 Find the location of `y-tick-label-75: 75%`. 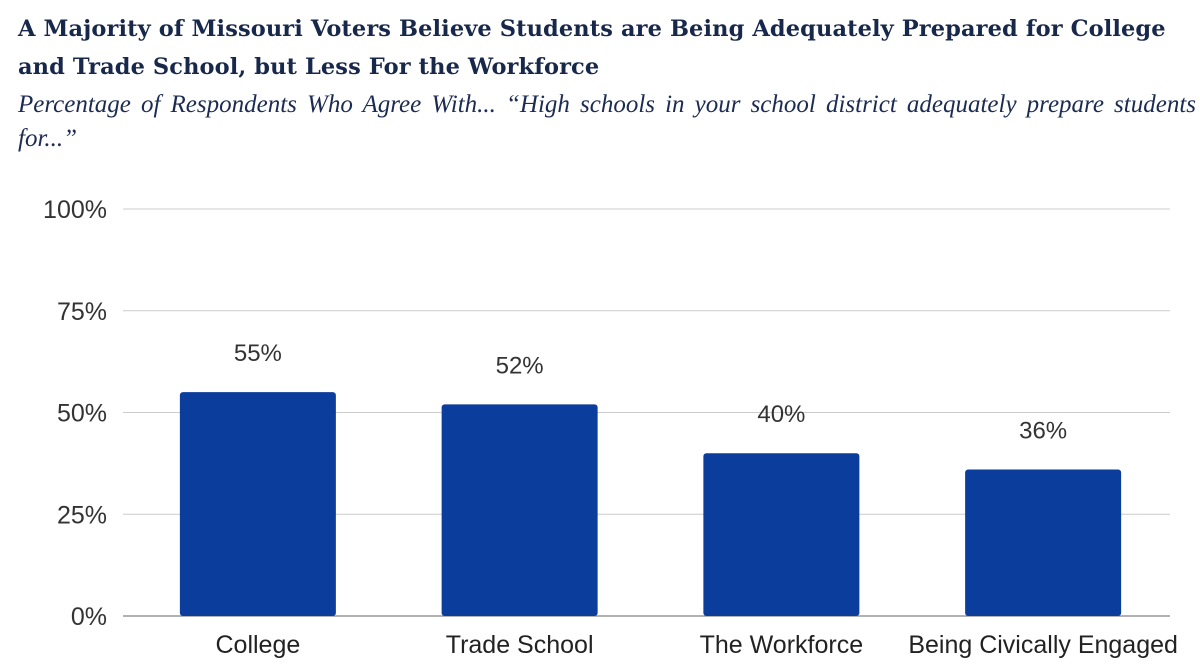

y-tick-label-75: 75% is located at coordinates (82, 312).